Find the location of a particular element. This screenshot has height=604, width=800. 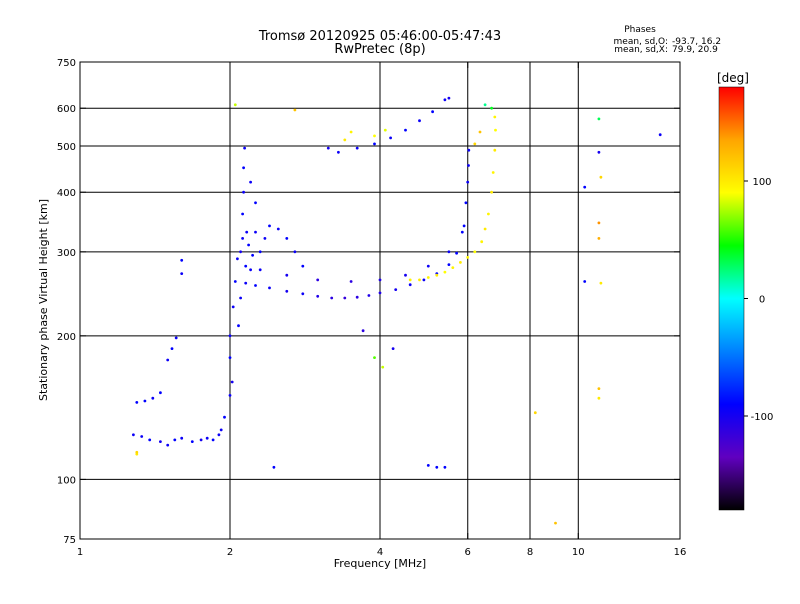

y-tick-label: 300 is located at coordinates (66, 253).